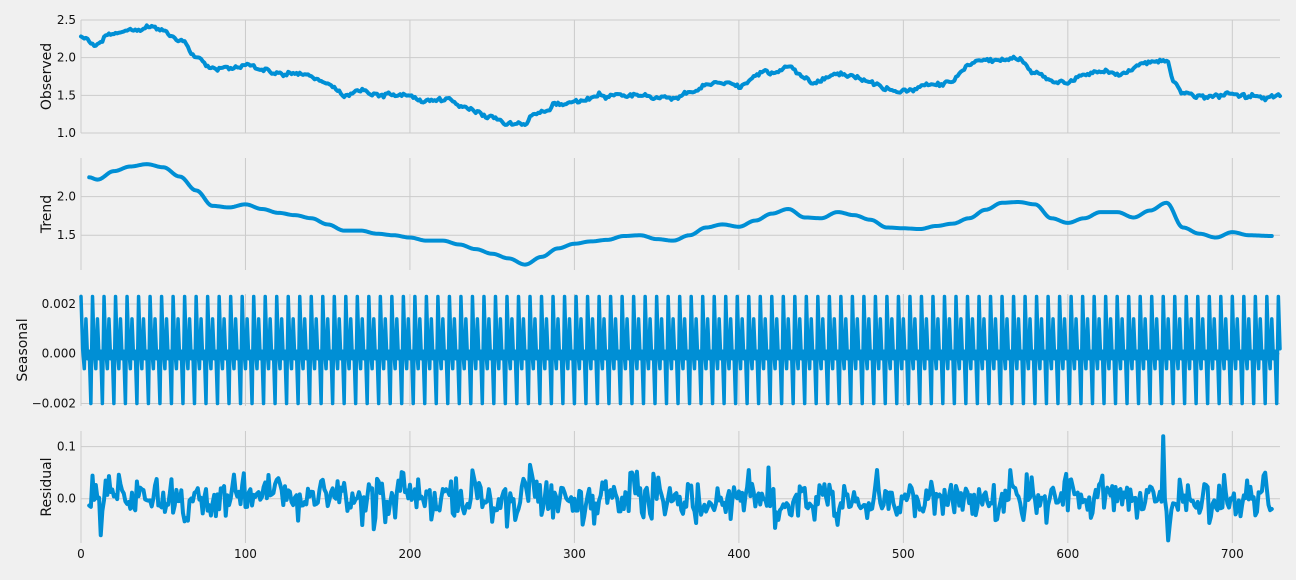 Image resolution: width=1296 pixels, height=580 pixels. What do you see at coordinates (66, 133) in the screenshot?
I see `observed-ytick-label: 1.0` at bounding box center [66, 133].